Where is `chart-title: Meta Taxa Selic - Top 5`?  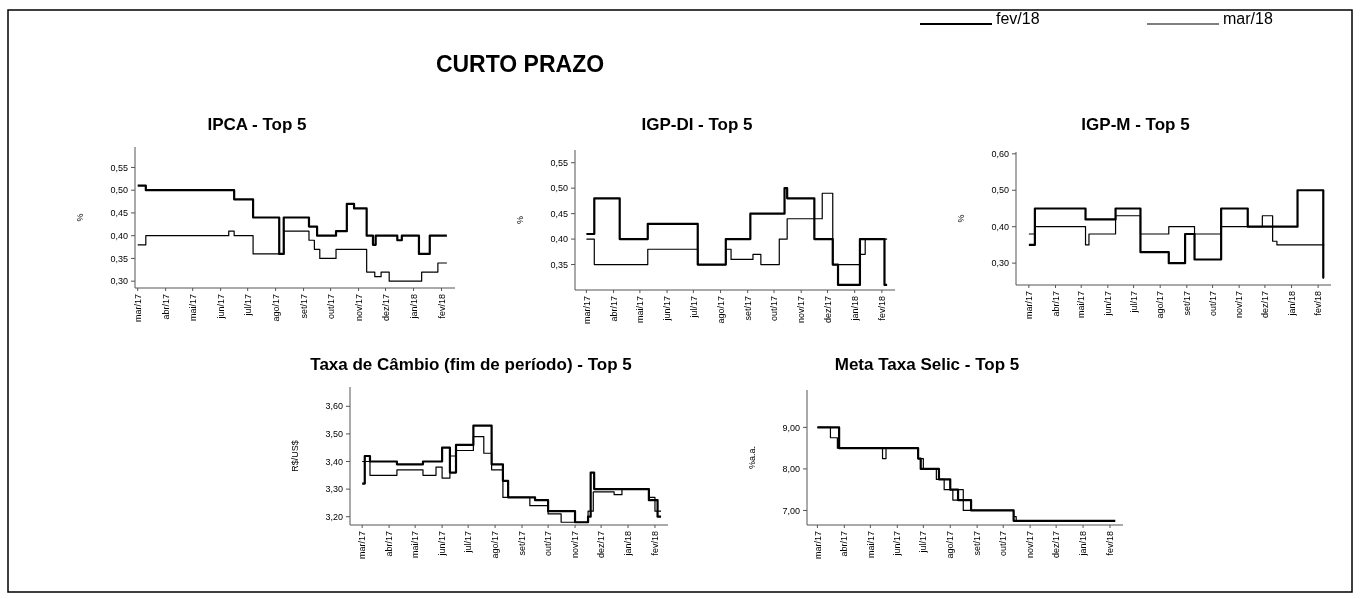
chart-title: Meta Taxa Selic - Top 5 is located at coordinates (927, 364).